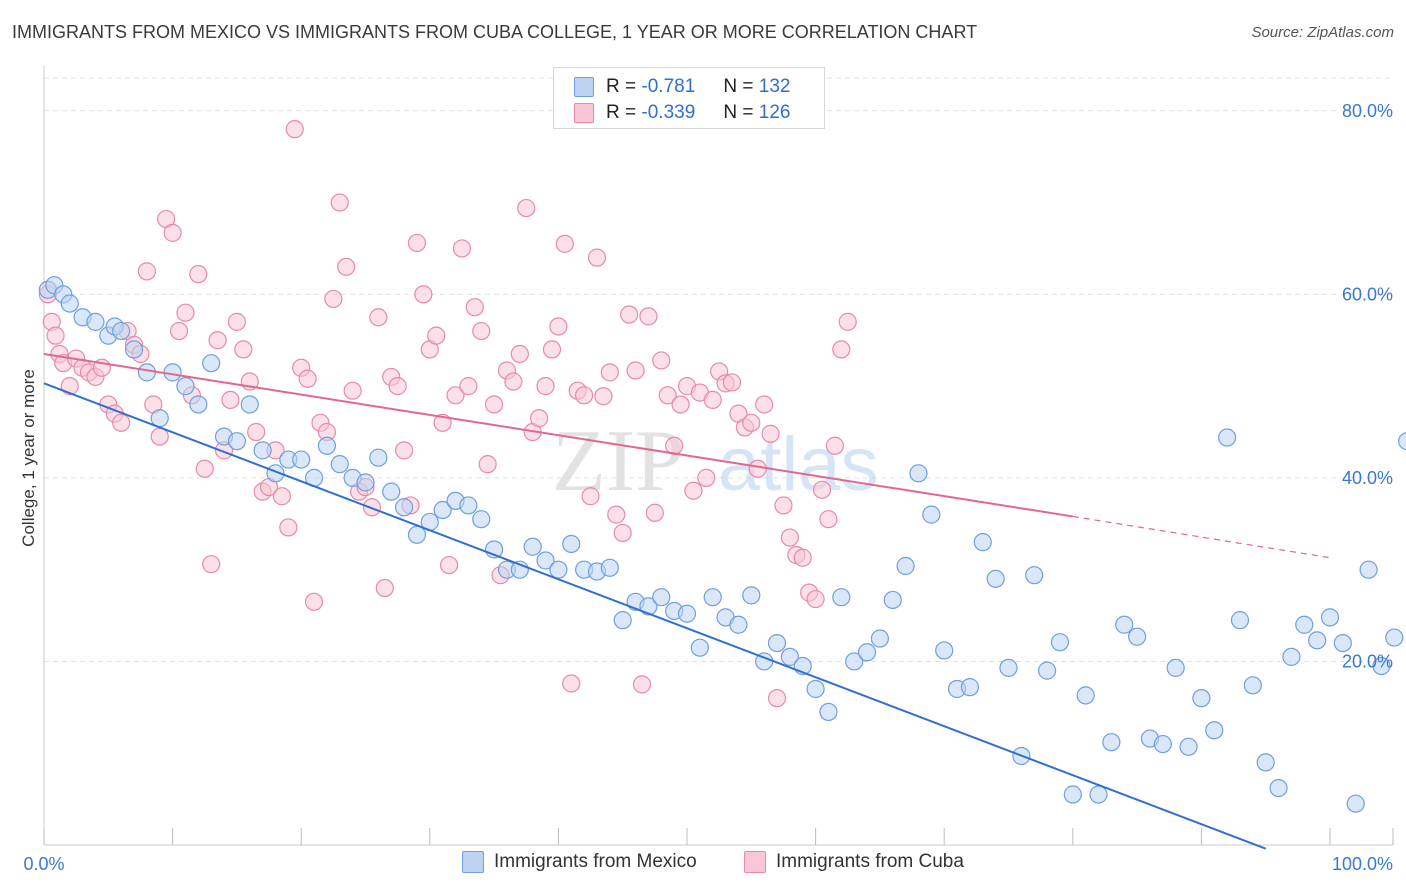 The height and width of the screenshot is (892, 1406). What do you see at coordinates (854, 862) in the screenshot?
I see `bottom-legend-cuba: Immigrants from Cuba` at bounding box center [854, 862].